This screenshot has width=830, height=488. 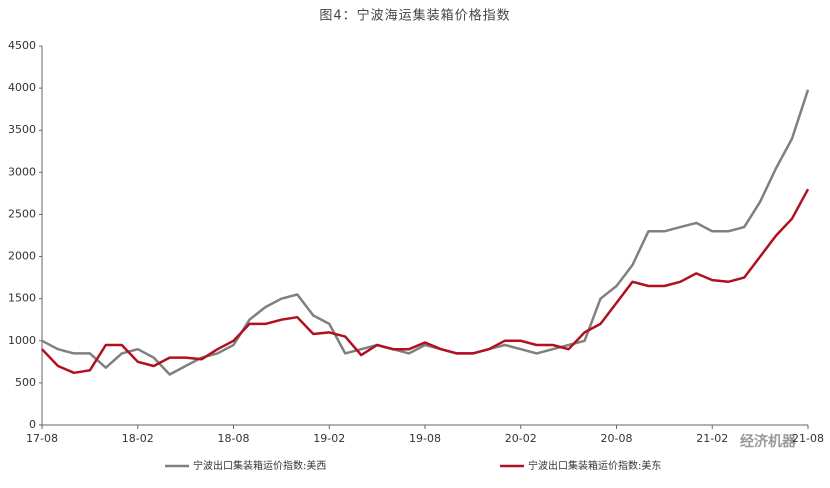 I want to click on y-tick-label: 2000, so click(x=22, y=256).